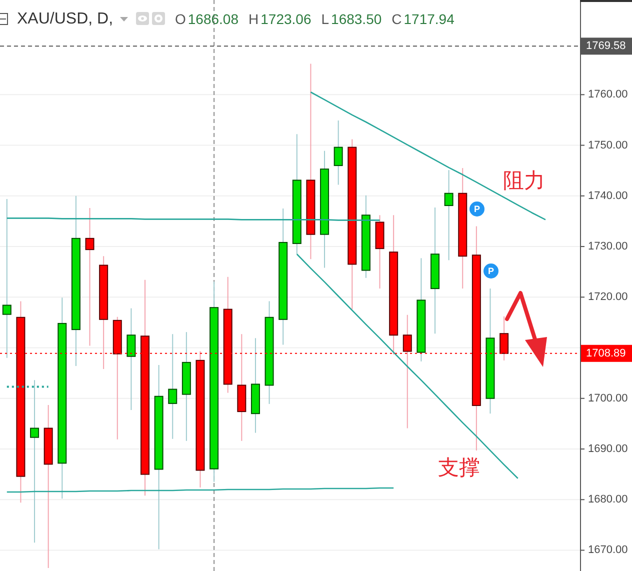 This screenshot has width=632, height=571. Describe the element at coordinates (606, 46) in the screenshot. I see `ref-line-label: 1769.58` at that location.